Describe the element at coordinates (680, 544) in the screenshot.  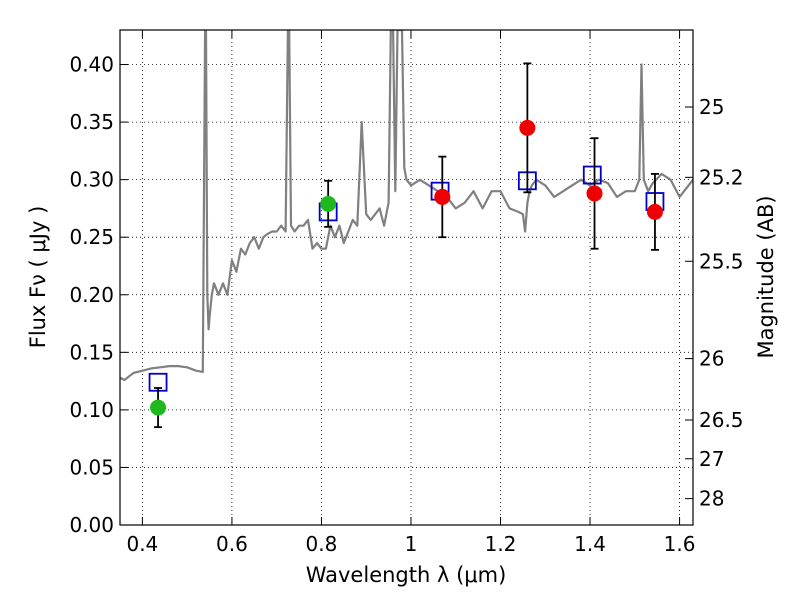
I see `x-tick-label: 1.6` at that location.